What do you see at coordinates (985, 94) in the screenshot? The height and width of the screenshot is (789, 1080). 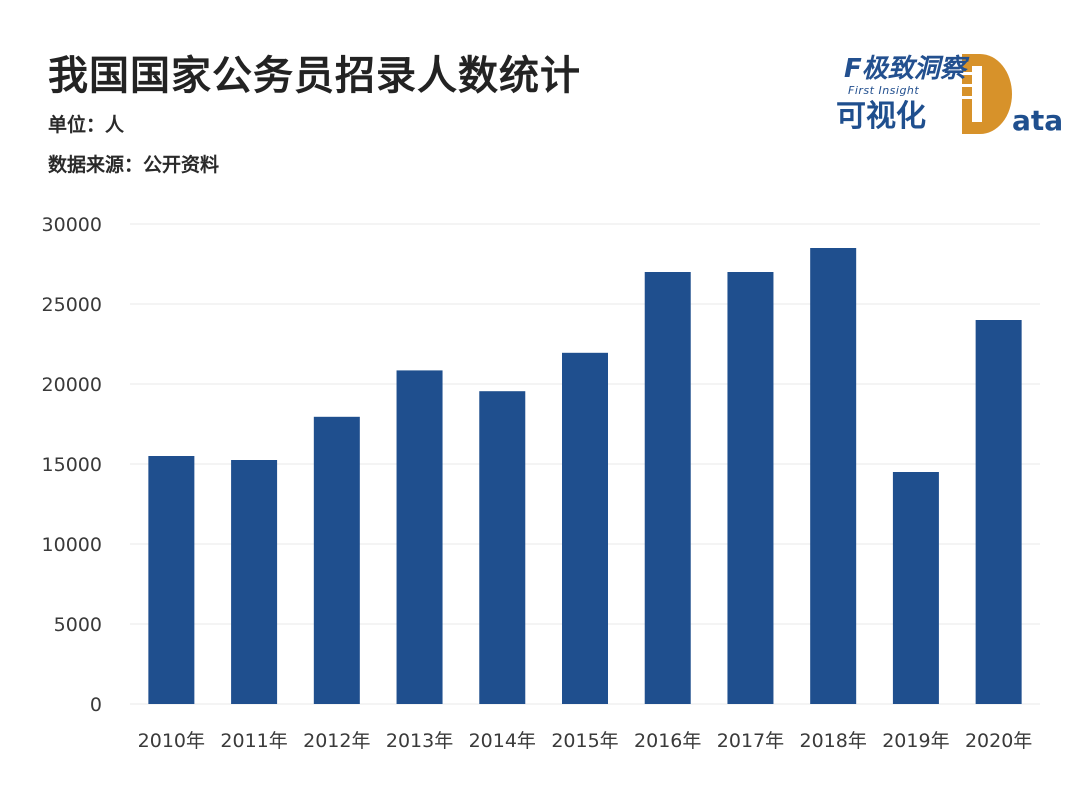 I see `logo-data-d-icon` at bounding box center [985, 94].